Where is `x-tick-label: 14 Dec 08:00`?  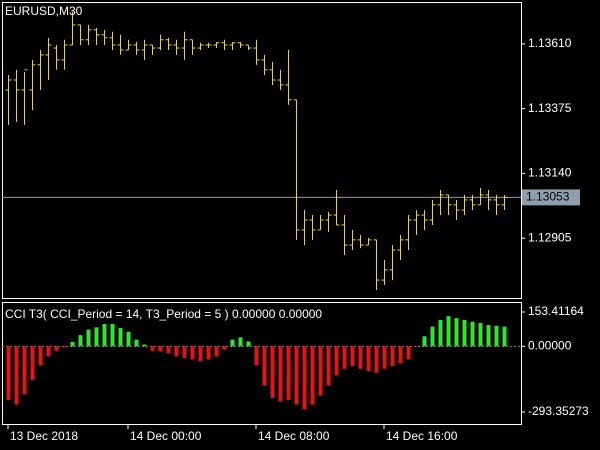 x-tick-label: 14 Dec 08:00 is located at coordinates (294, 436).